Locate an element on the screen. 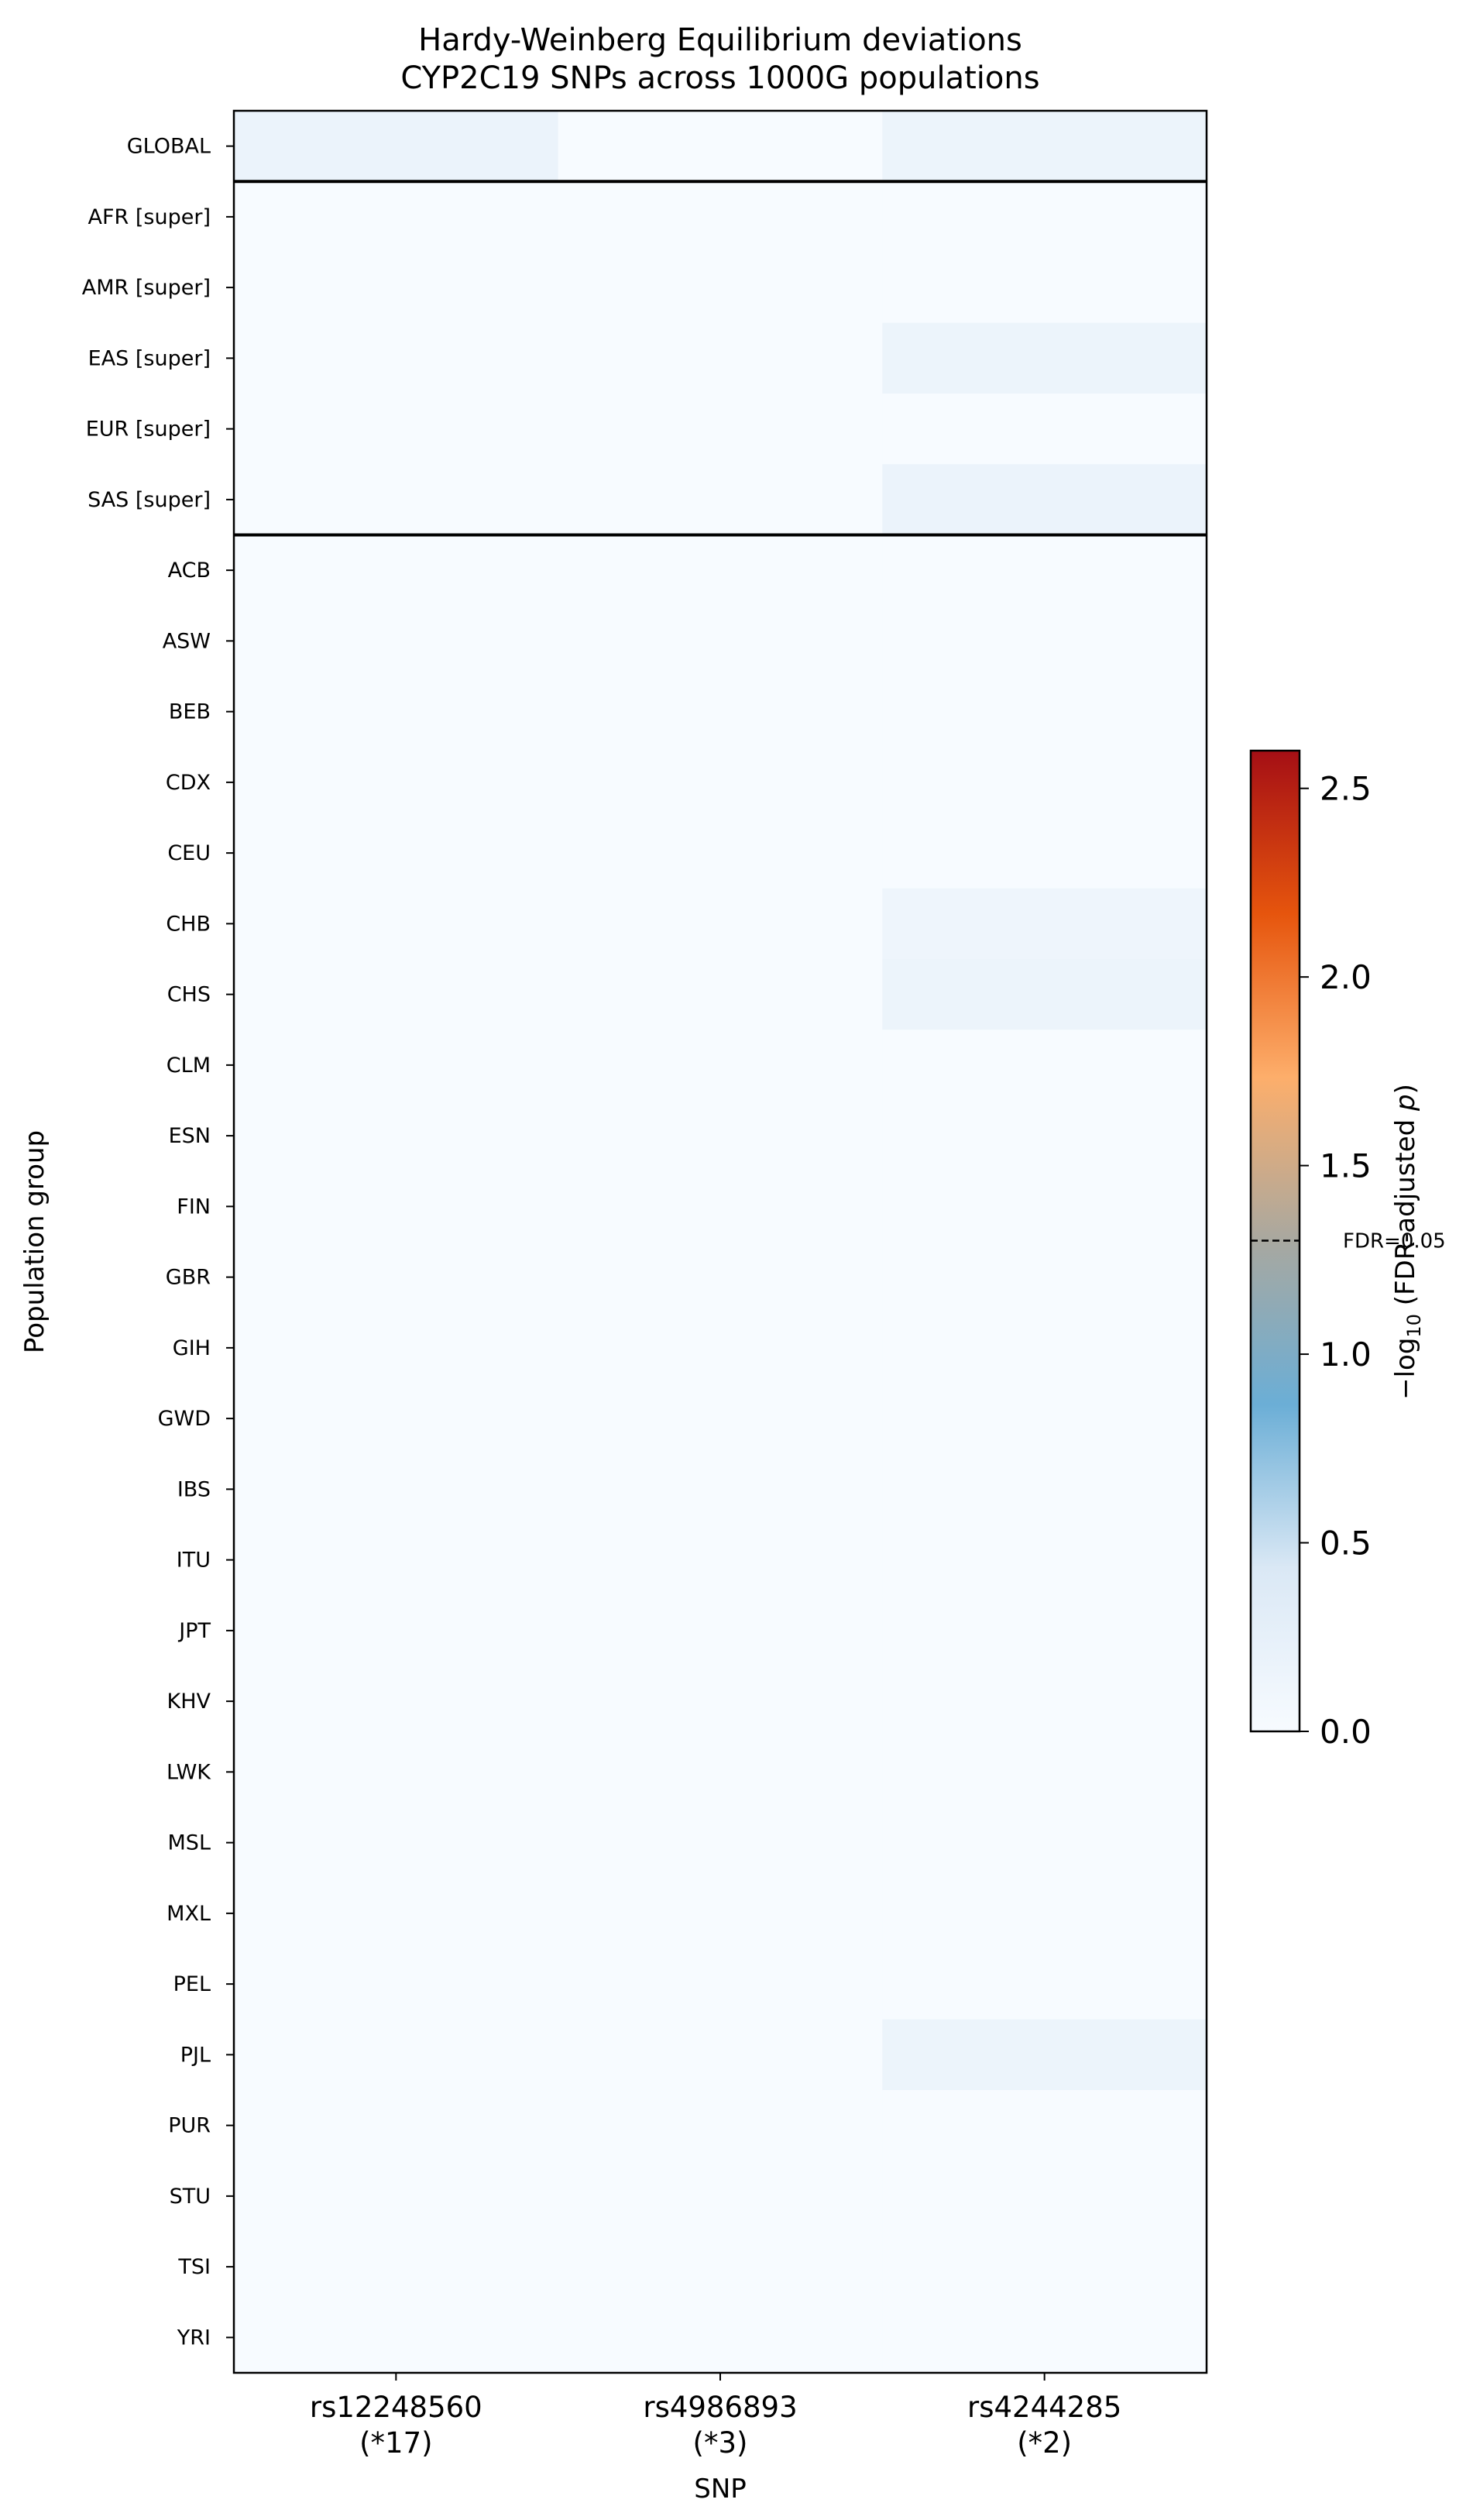 The width and height of the screenshot is (1473, 2520). y-tick-label: SAS [super] is located at coordinates (149, 500).